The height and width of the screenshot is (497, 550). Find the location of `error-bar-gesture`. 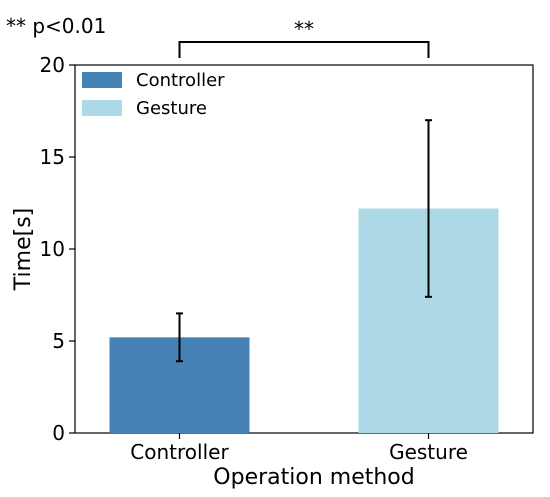

error-bar-gesture is located at coordinates (428, 208).